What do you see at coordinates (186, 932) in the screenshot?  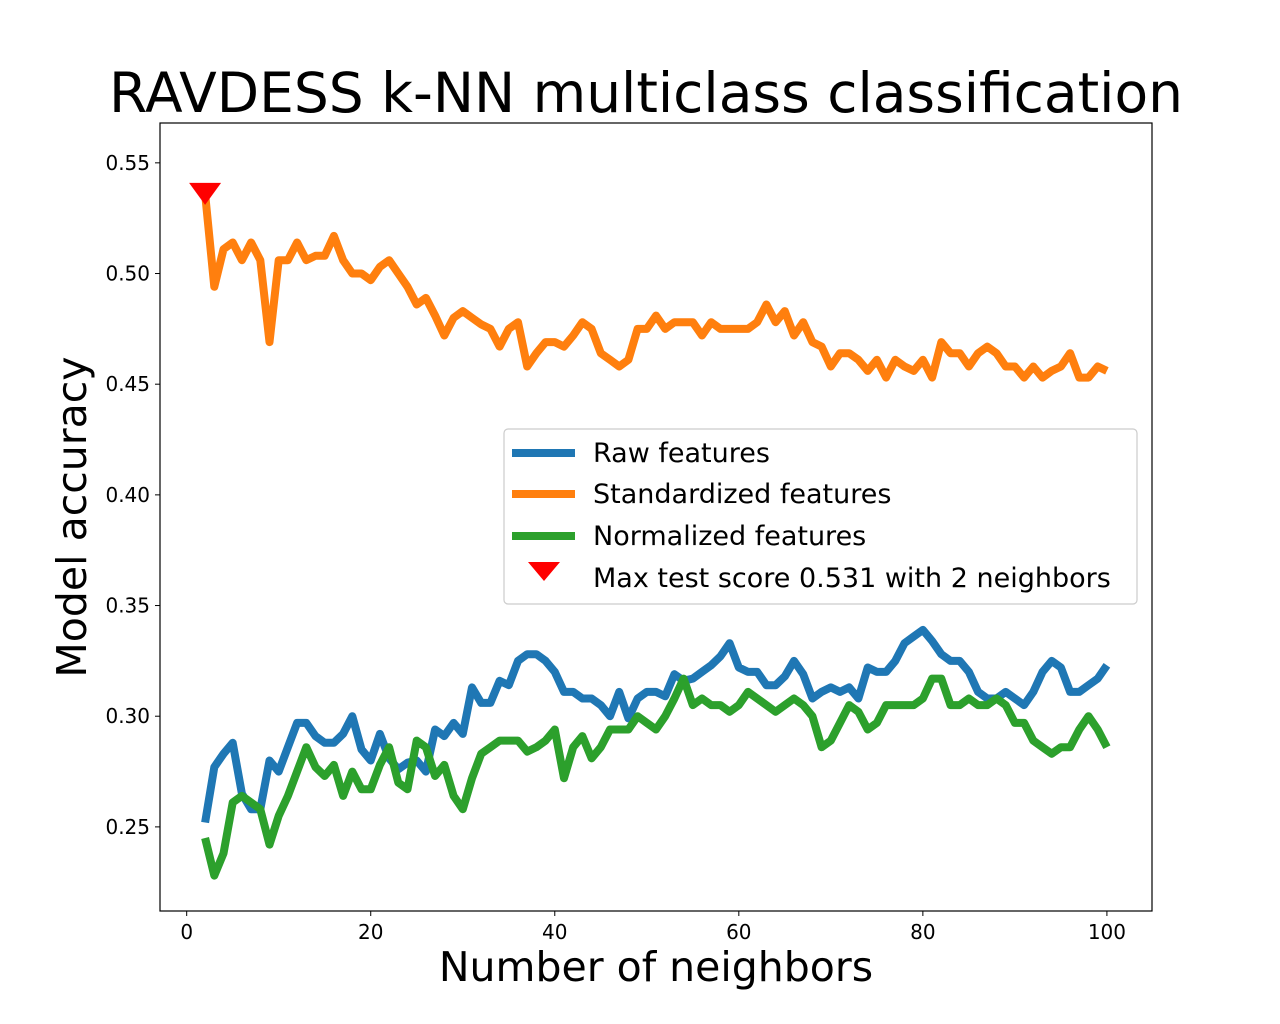 I see `x-tick-label: 0` at bounding box center [186, 932].